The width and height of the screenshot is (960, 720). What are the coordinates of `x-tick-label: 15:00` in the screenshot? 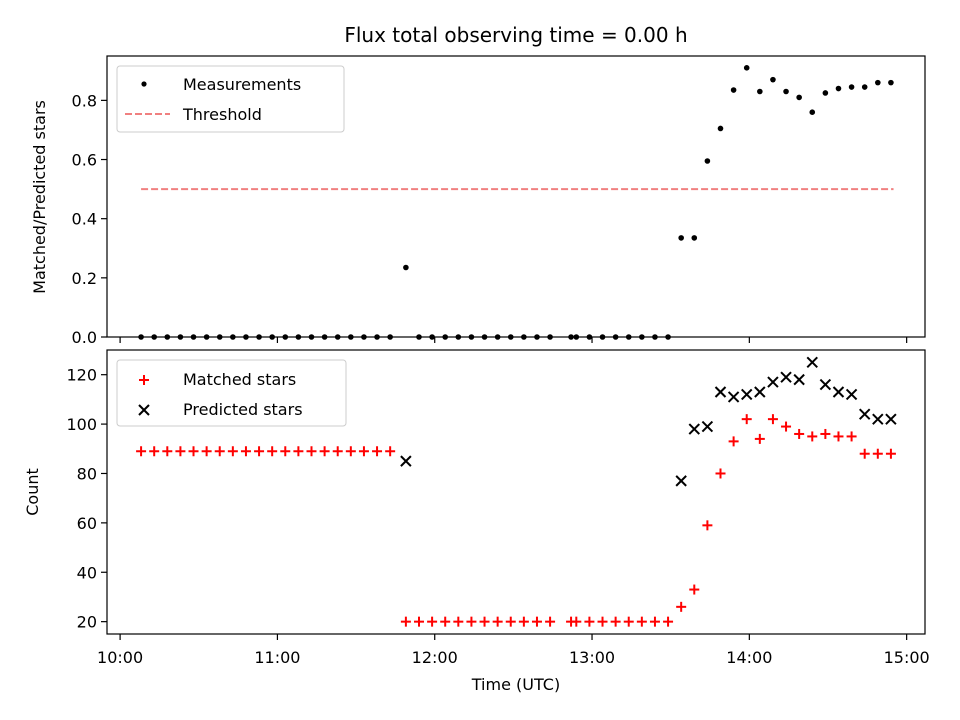 It's located at (907, 657).